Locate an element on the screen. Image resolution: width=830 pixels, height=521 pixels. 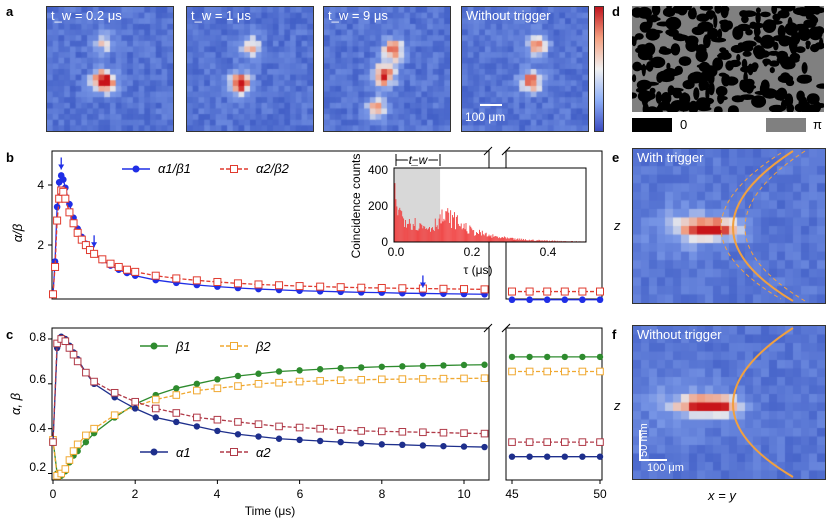
plot-c-ytick: 0.2 is located at coordinates (37, 467).